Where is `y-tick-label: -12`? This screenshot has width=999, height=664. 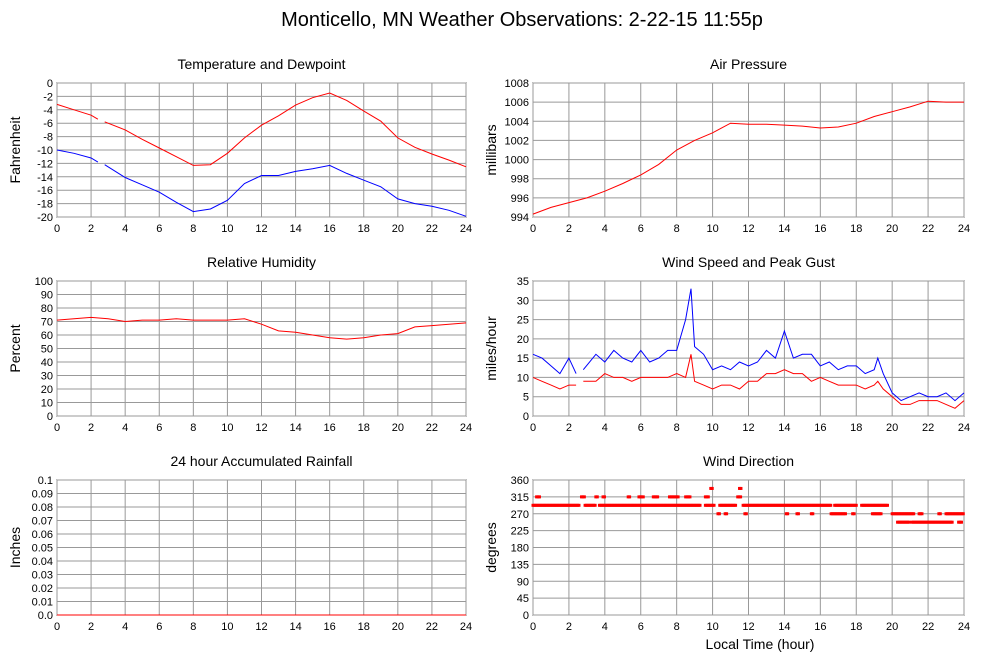
y-tick-label: -12 is located at coordinates (45, 164).